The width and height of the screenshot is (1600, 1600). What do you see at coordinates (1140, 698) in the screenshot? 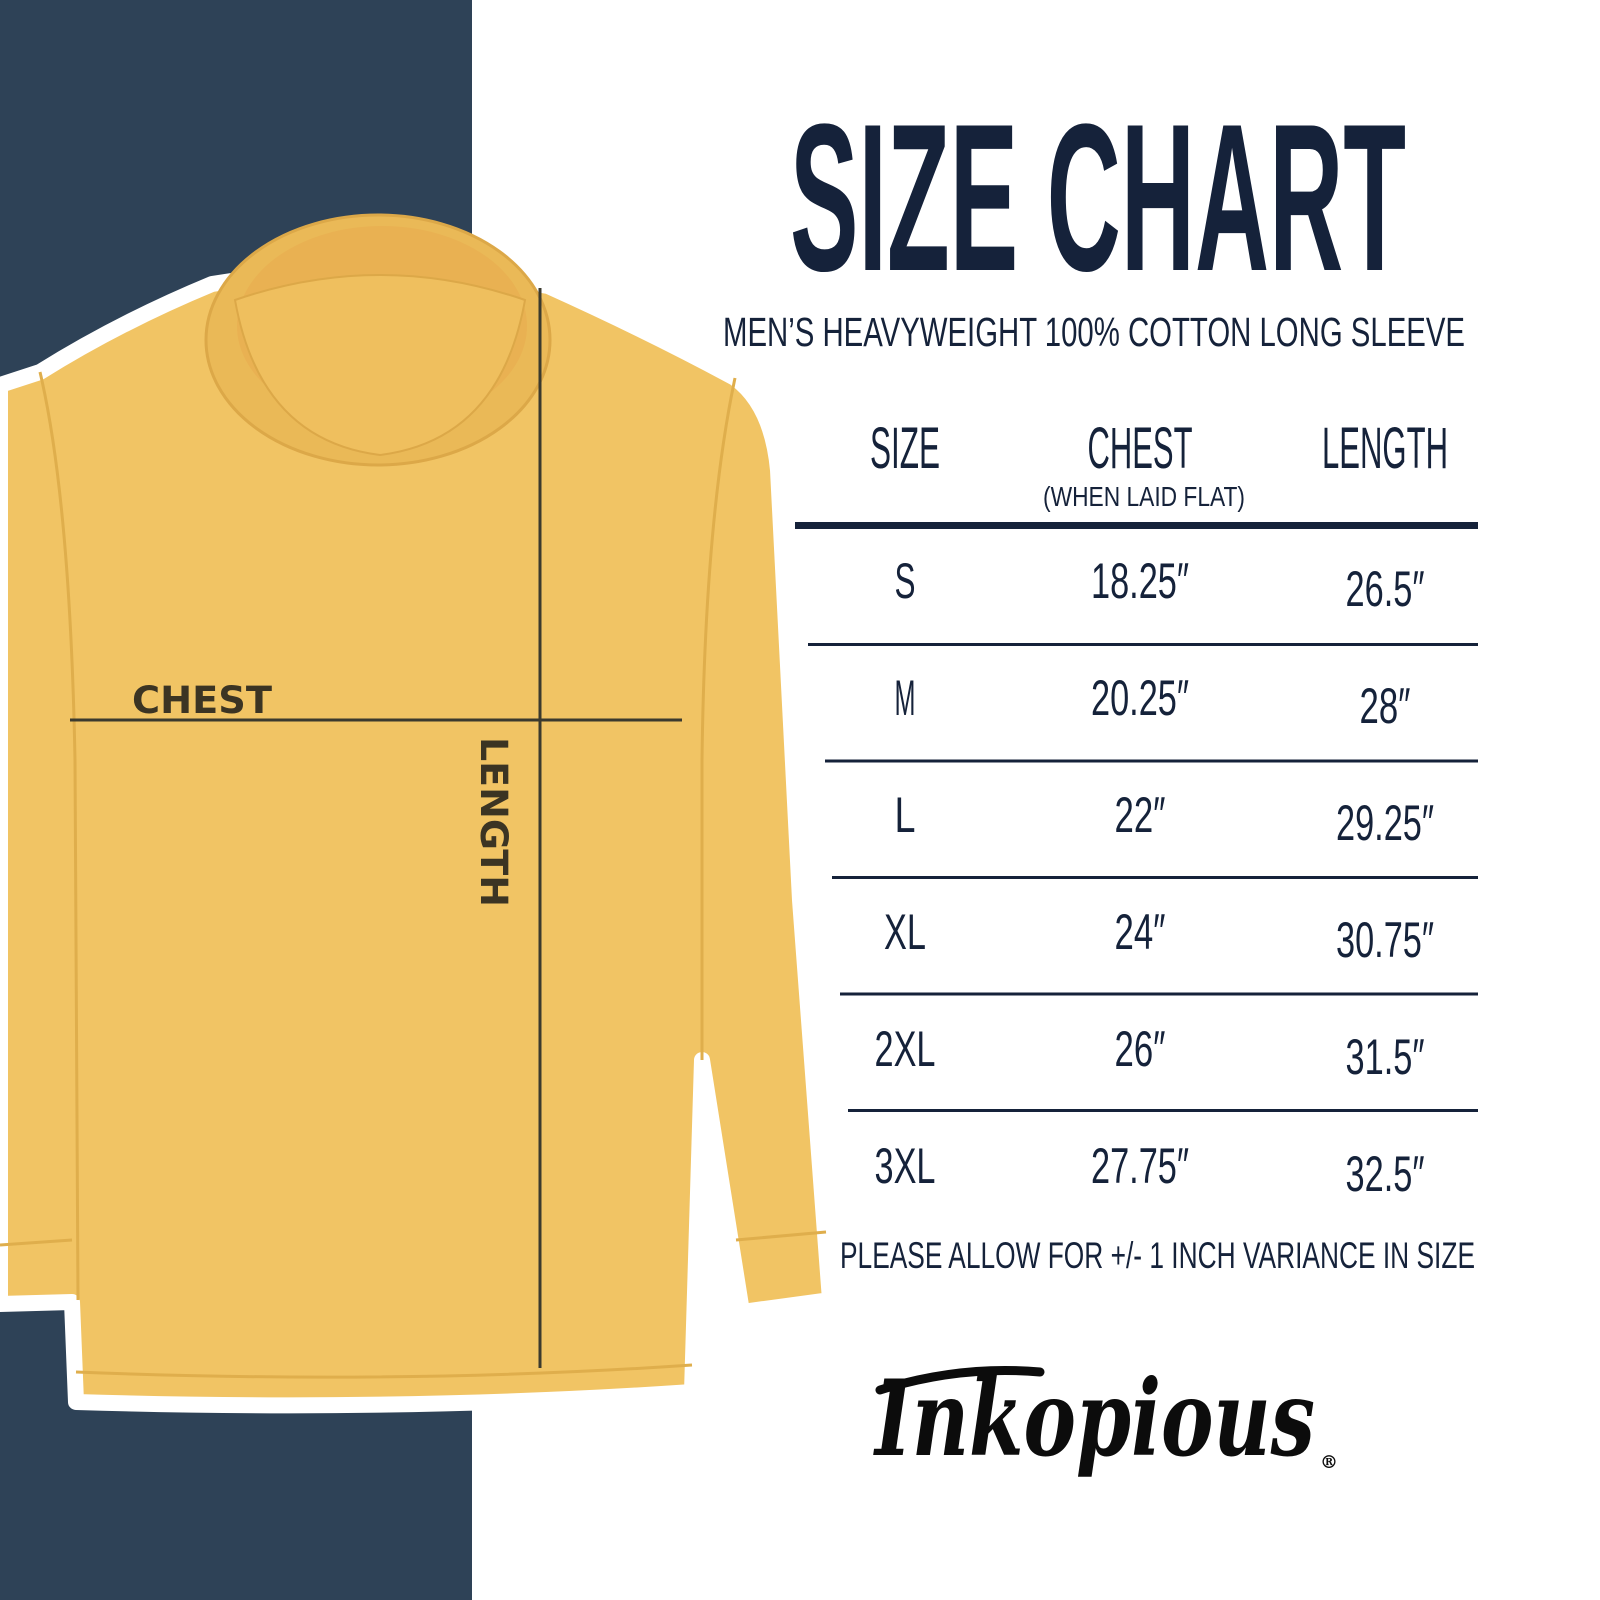
I see `chest-cell: 20.25″` at bounding box center [1140, 698].